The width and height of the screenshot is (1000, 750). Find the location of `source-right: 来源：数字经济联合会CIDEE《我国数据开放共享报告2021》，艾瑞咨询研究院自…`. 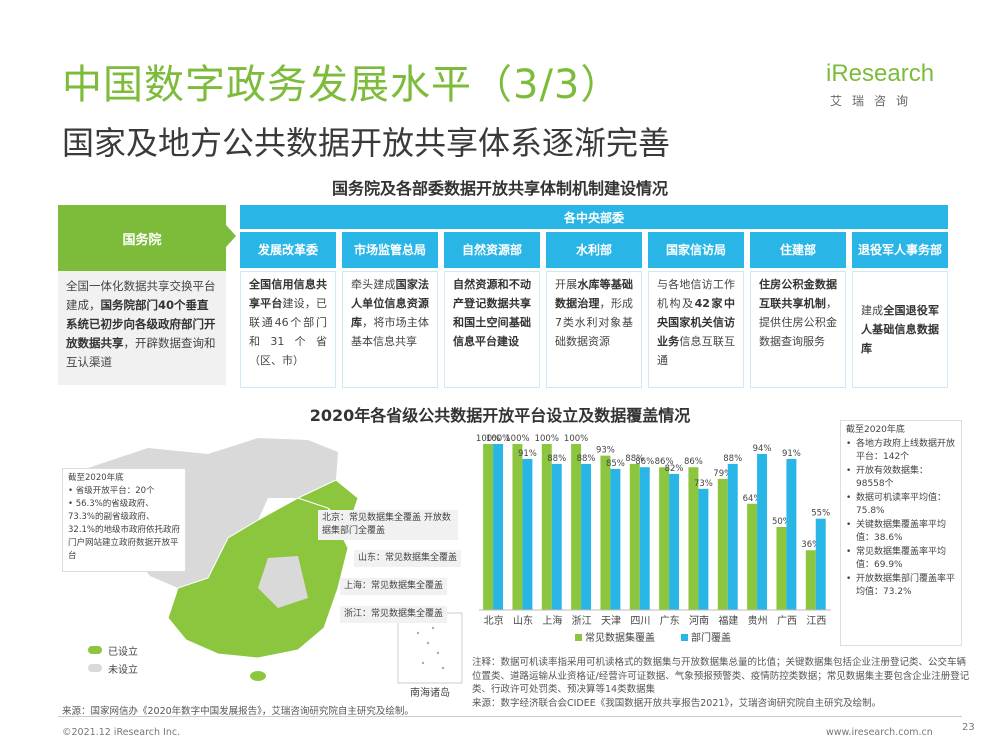

source-right: 来源：数字经济联合会CIDEE《我国数据开放共享报告2021》，艾瑞咨询研究院自… is located at coordinates (677, 703).